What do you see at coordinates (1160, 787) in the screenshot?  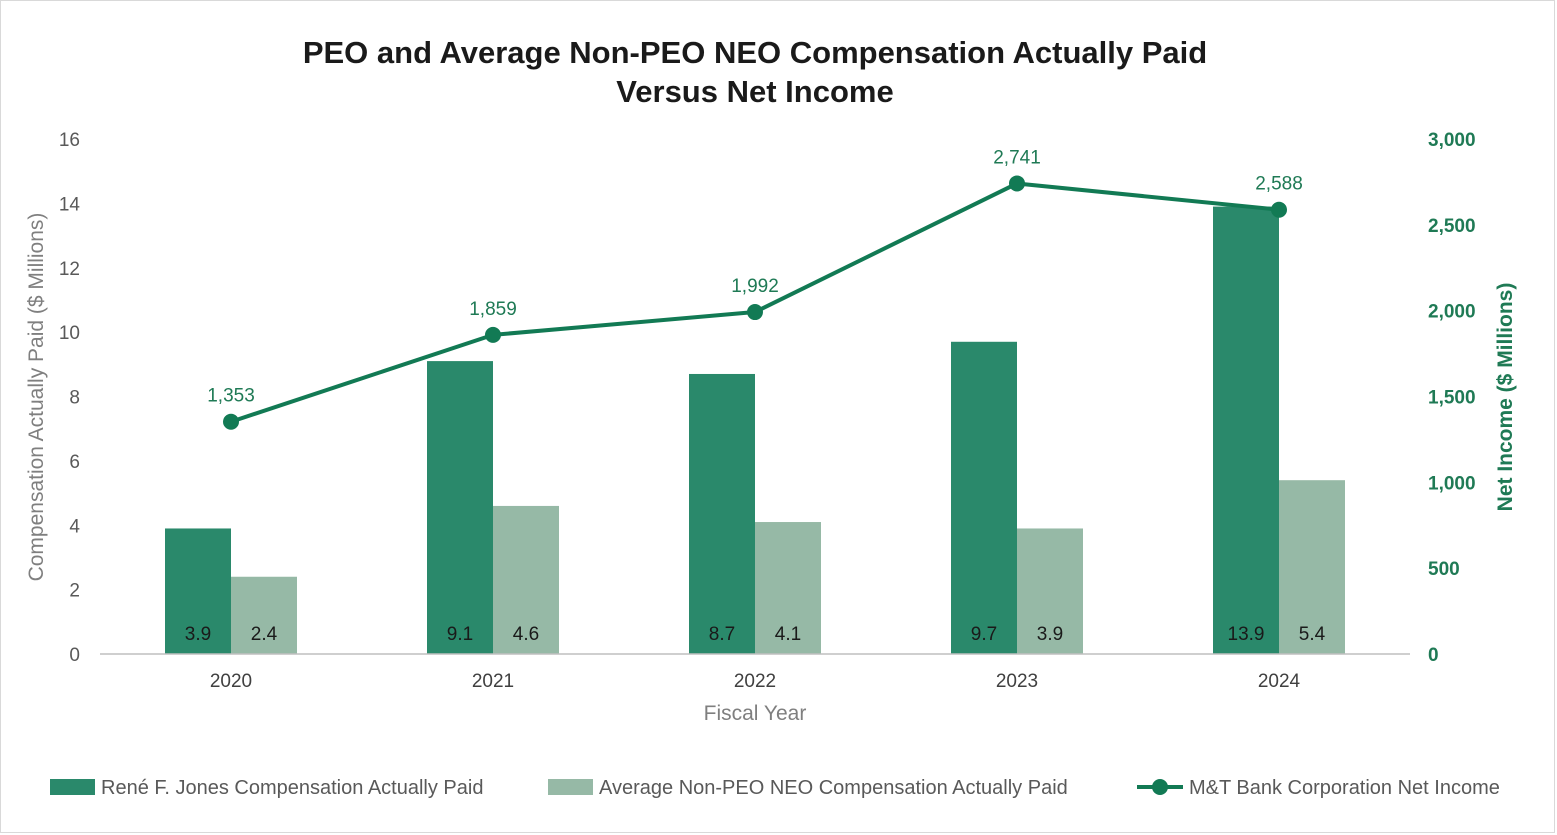 I see `legend-marker-net-income` at bounding box center [1160, 787].